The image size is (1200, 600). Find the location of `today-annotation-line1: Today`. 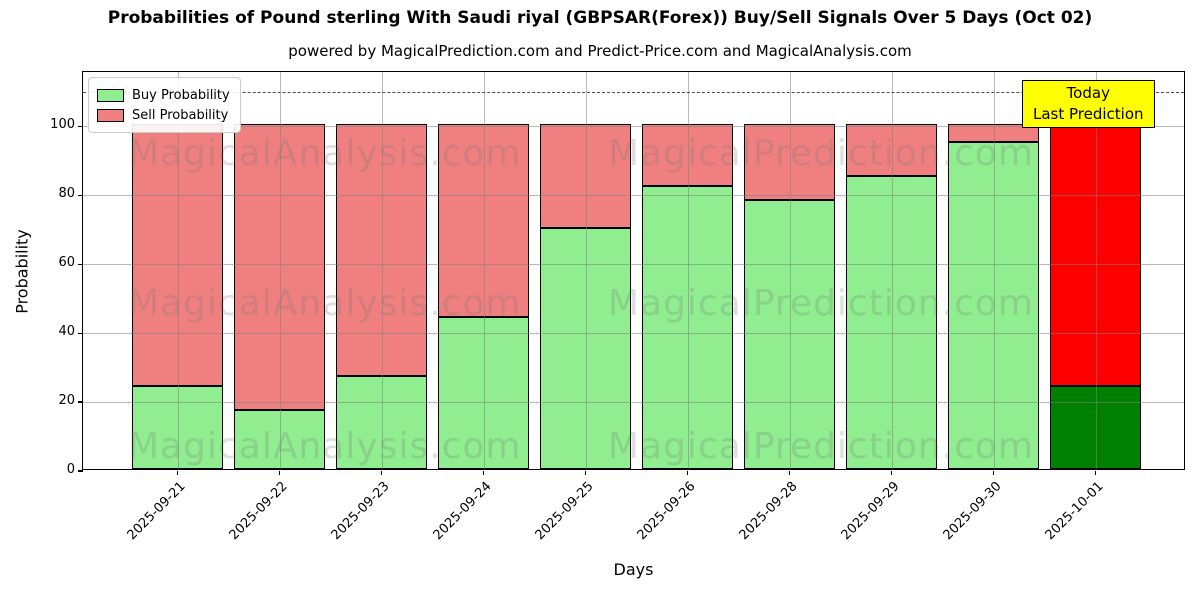

today-annotation-line1: Today is located at coordinates (1088, 93).